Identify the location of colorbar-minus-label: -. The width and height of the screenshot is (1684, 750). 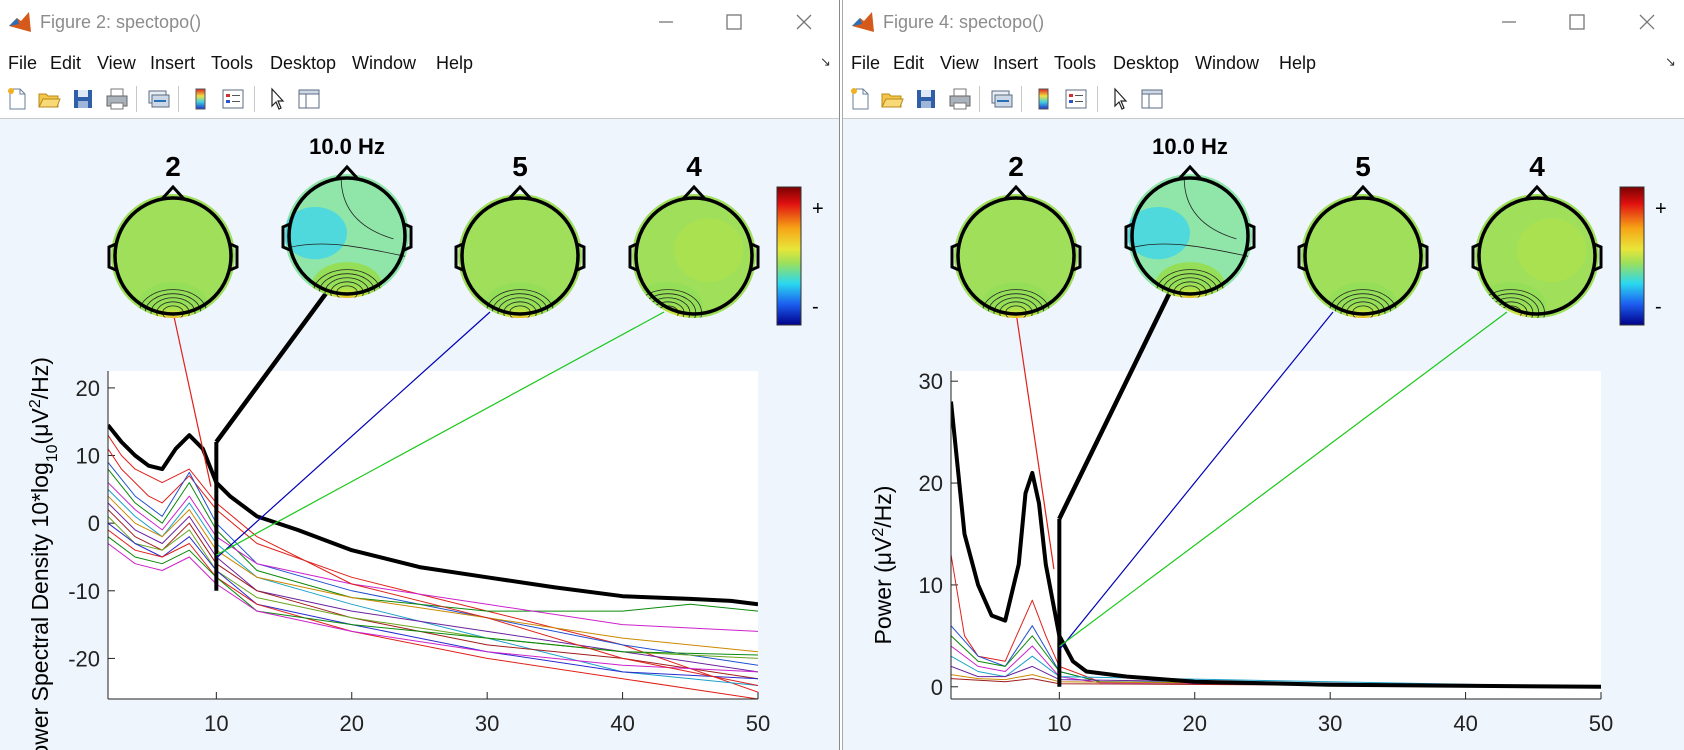
(815, 307).